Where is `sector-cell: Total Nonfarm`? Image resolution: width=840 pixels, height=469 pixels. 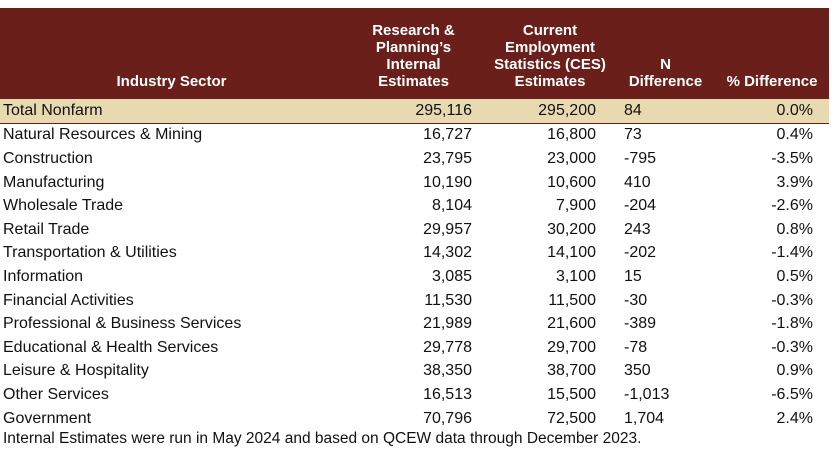
sector-cell: Total Nonfarm is located at coordinates (171, 111).